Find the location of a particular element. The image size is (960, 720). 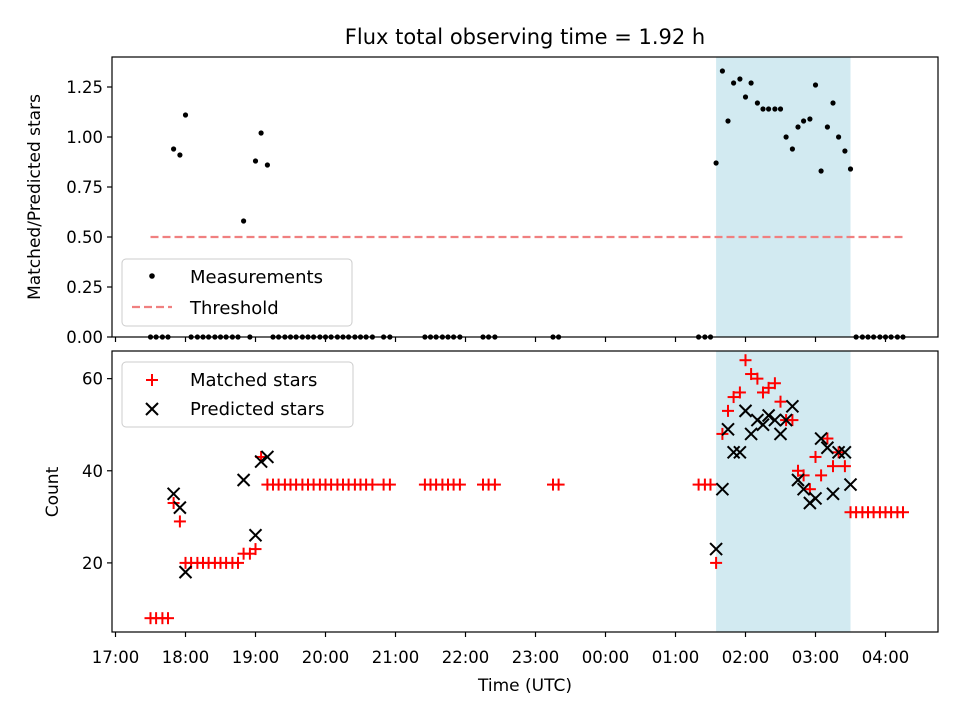

xtick-label-1: 18:00 is located at coordinates (186, 657).